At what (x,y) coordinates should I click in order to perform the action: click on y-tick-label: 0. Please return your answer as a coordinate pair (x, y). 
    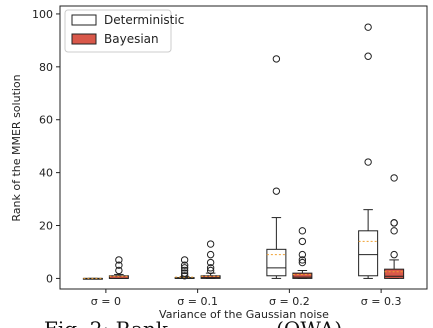
    Looking at the image, I should click on (49, 278).